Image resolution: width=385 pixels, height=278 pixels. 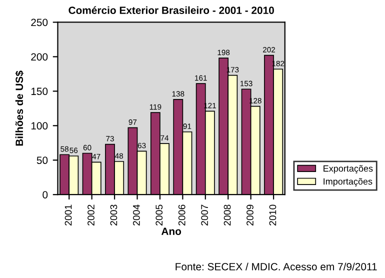 I want to click on y-axis-title: Bilhões de US$, so click(x=19, y=108).